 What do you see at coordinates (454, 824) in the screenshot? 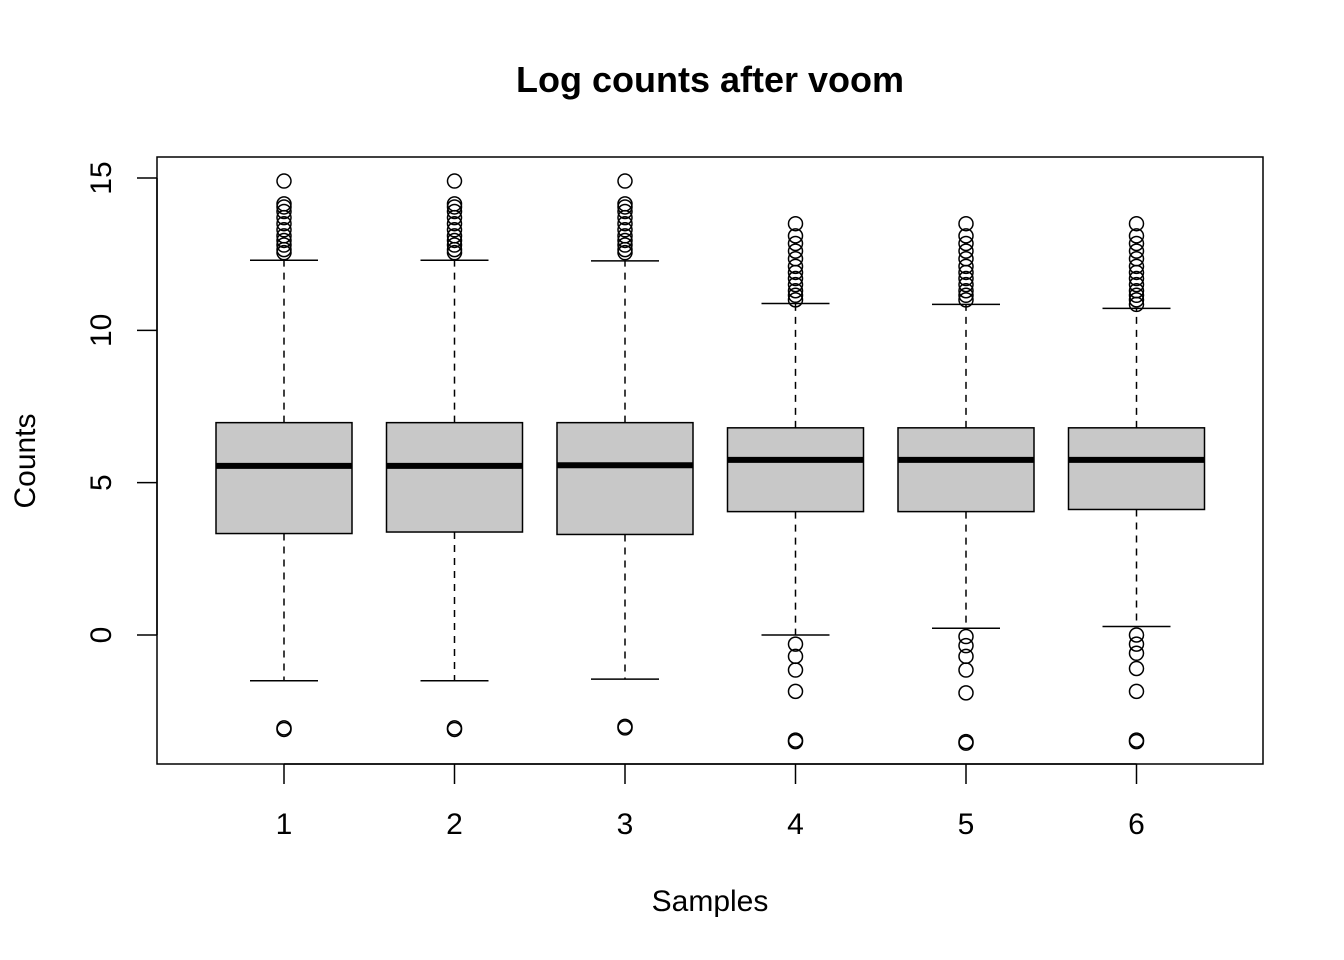
I see `x-tick-label: 2` at bounding box center [454, 824].